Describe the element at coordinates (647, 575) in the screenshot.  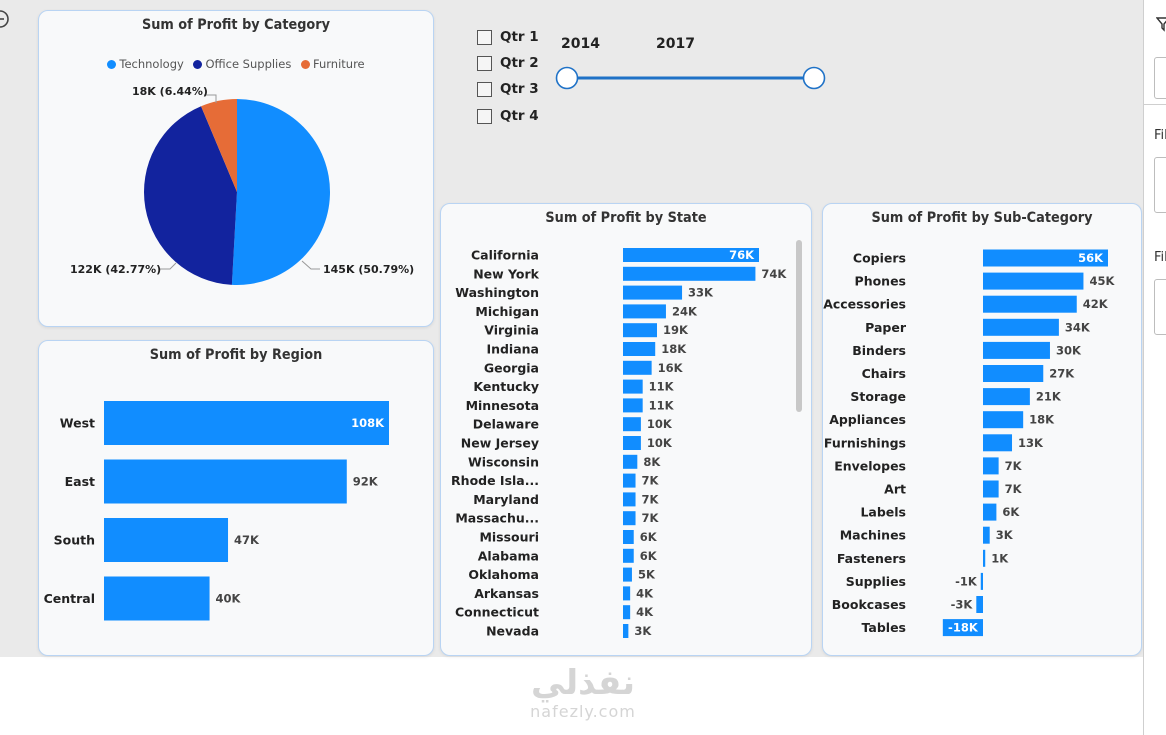
I see `state-value-label: 5K` at that location.